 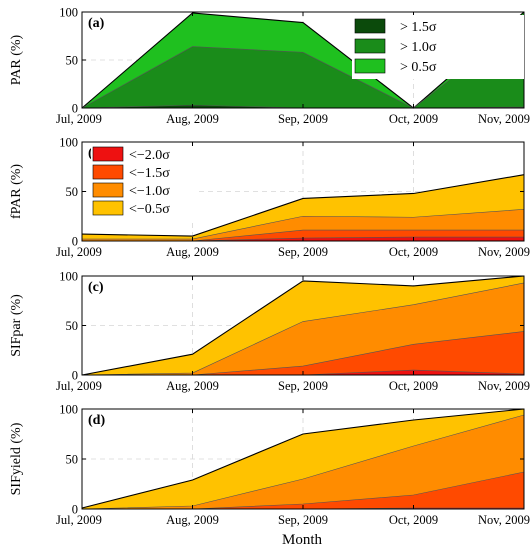 What do you see at coordinates (302, 540) in the screenshot?
I see `x-axis-title: Month` at bounding box center [302, 540].